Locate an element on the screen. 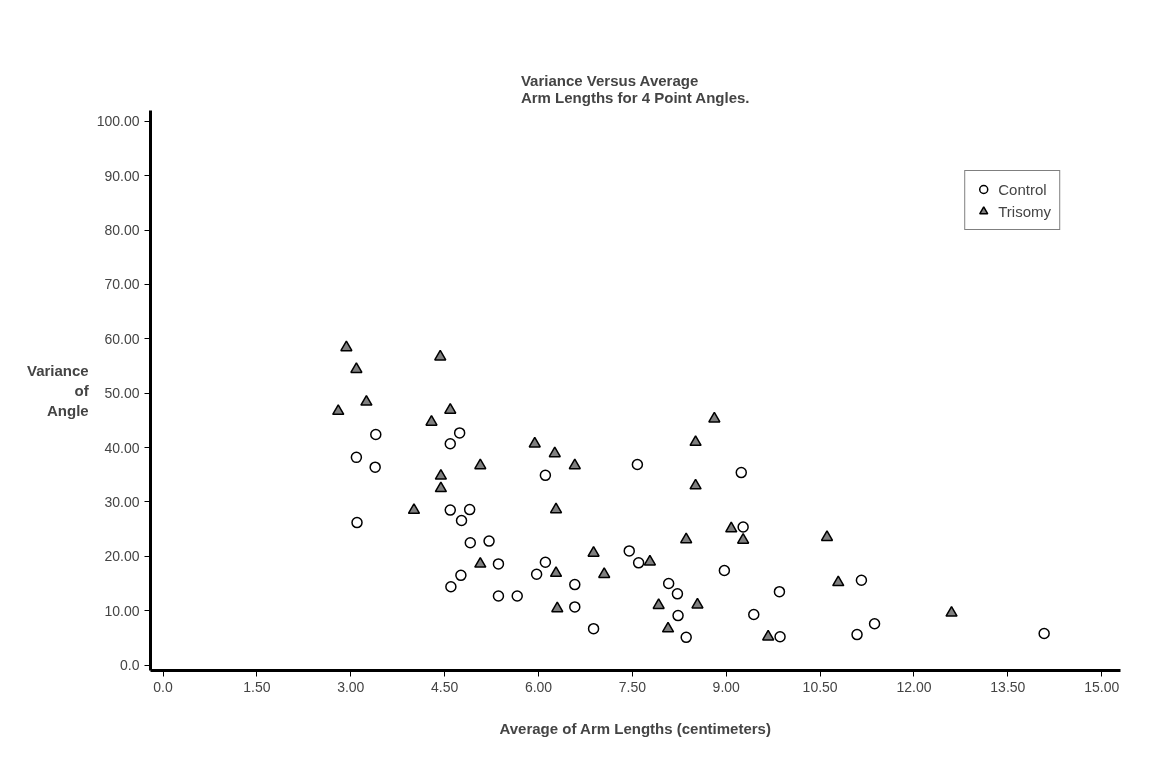  chart-title: Variance Versus Average Arm Lengths for 4 Point Angles. is located at coordinates (635, 88).